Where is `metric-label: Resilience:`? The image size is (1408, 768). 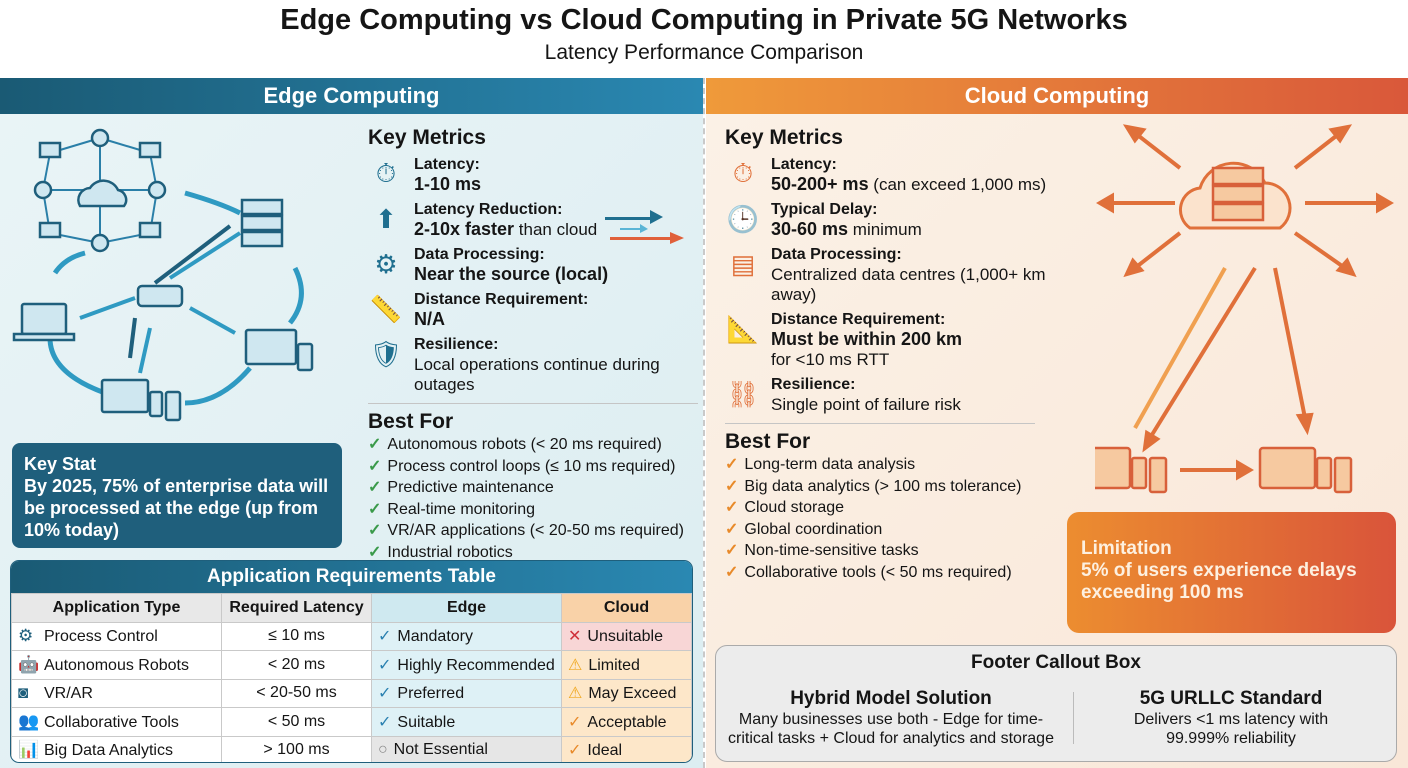
metric-label: Resilience: is located at coordinates (456, 344).